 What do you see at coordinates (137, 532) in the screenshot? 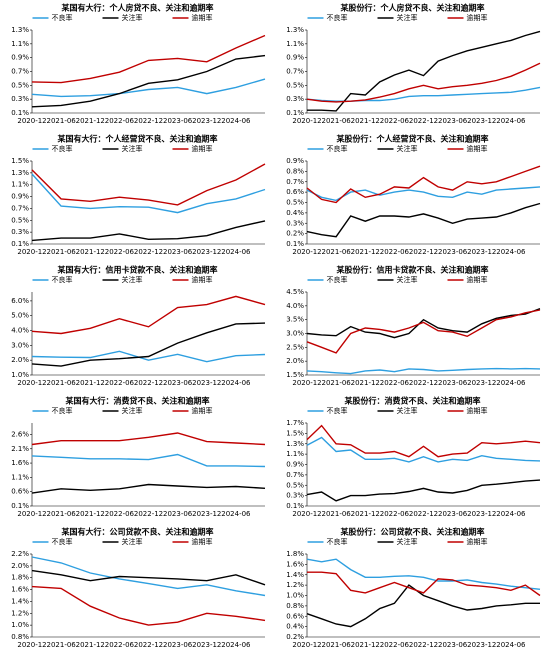
I see `chart-title: 某国有大行：公司贷款不良、关注和逾期率` at bounding box center [137, 532].